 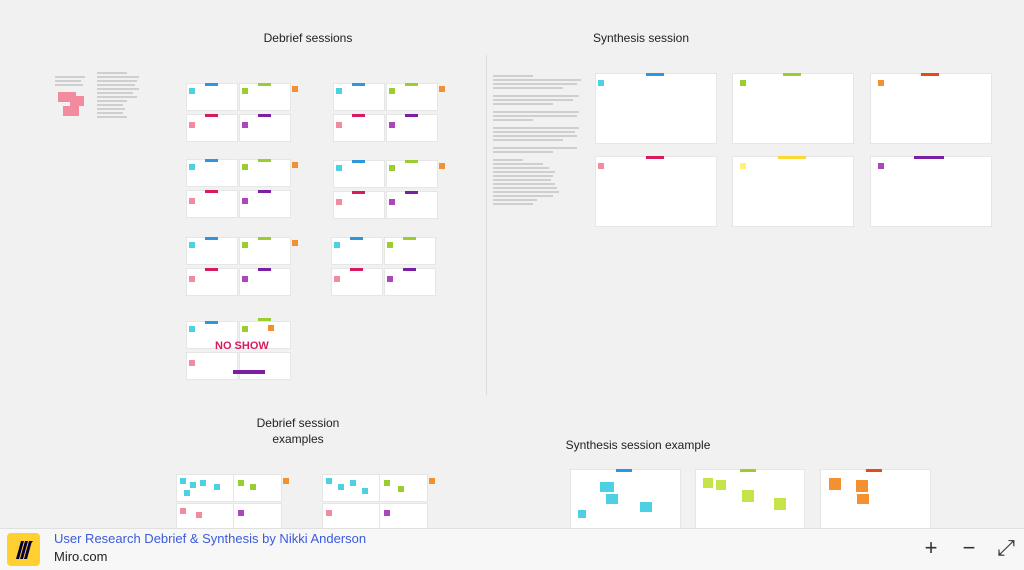 What do you see at coordinates (486, 225) in the screenshot?
I see `section-divider` at bounding box center [486, 225].